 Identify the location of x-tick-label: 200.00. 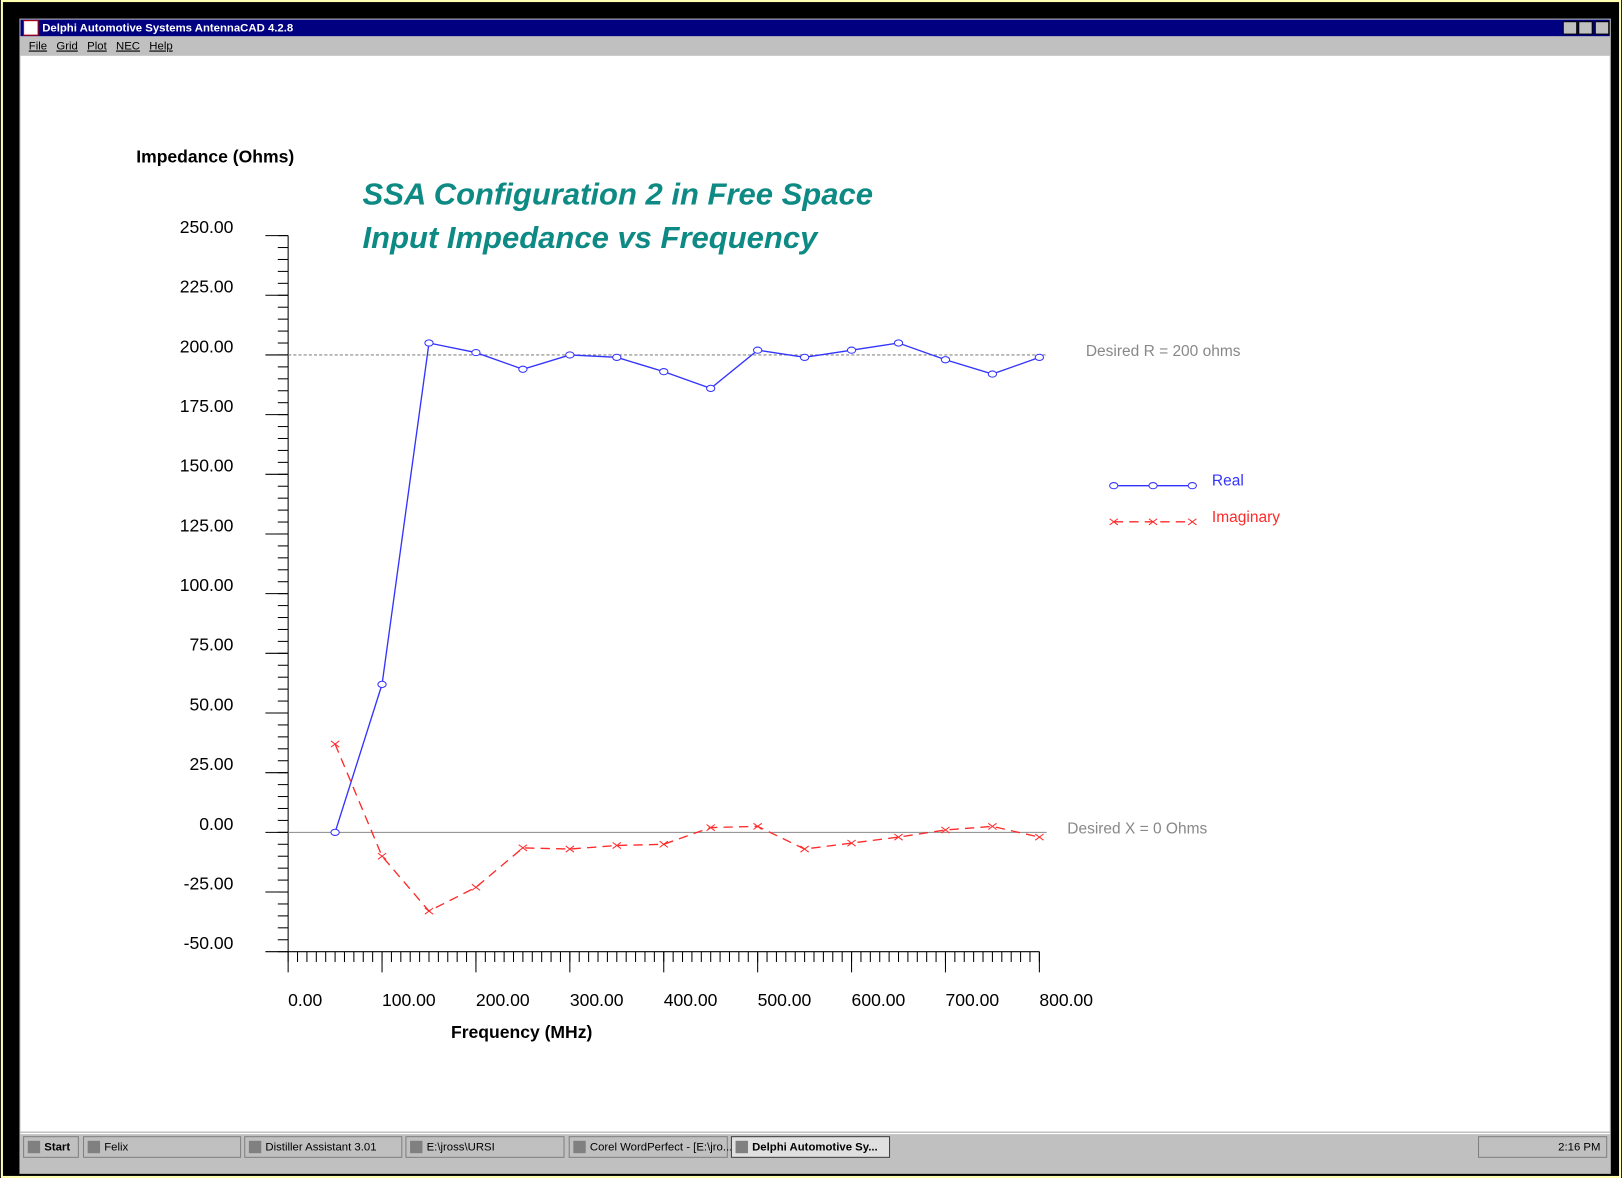
(503, 1000).